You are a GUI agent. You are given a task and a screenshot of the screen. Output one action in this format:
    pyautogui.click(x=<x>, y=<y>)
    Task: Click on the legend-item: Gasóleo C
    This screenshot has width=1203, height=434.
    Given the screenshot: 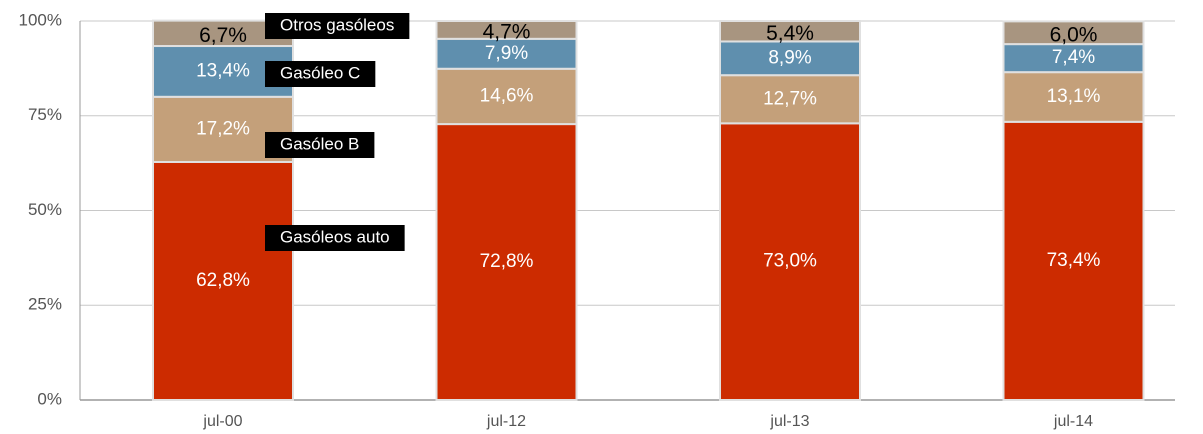 What is the action you would take?
    pyautogui.click(x=320, y=74)
    